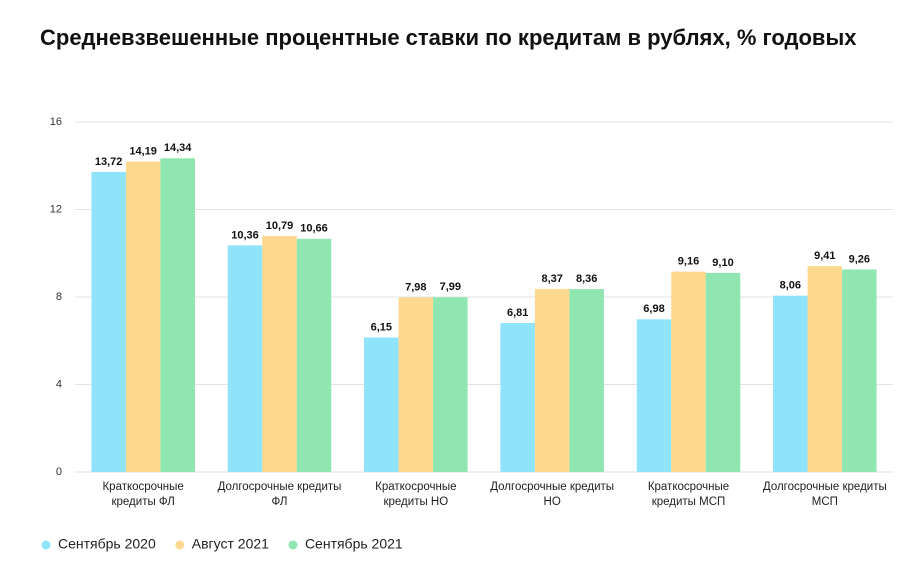 This screenshot has height=575, width=906. Describe the element at coordinates (824, 256) in the screenshot. I see `value-label: 9,41` at that location.